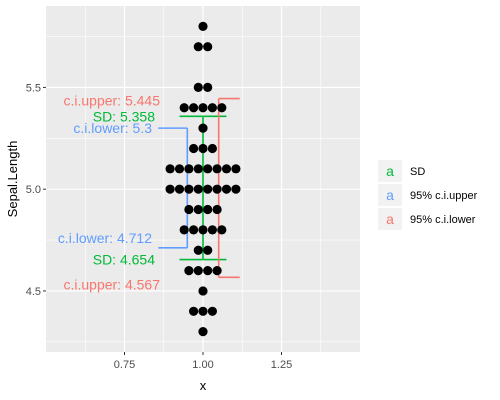 The width and height of the screenshot is (500, 400). Describe the element at coordinates (33, 292) in the screenshot. I see `y-tick-label: 4.5` at that location.